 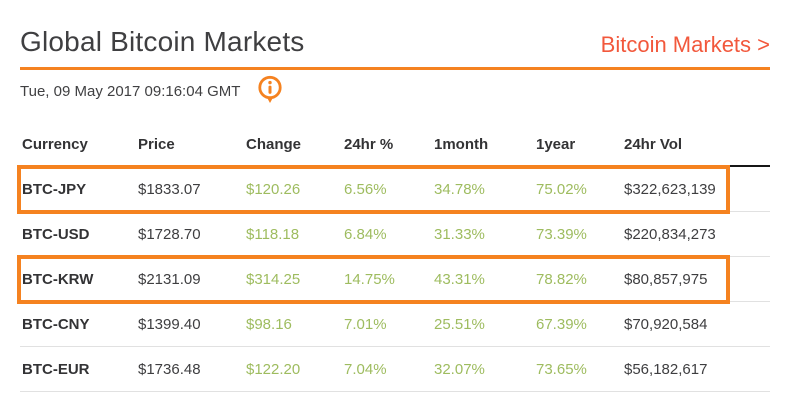 What do you see at coordinates (169, 324) in the screenshot?
I see `cell-price: $1399.40` at bounding box center [169, 324].